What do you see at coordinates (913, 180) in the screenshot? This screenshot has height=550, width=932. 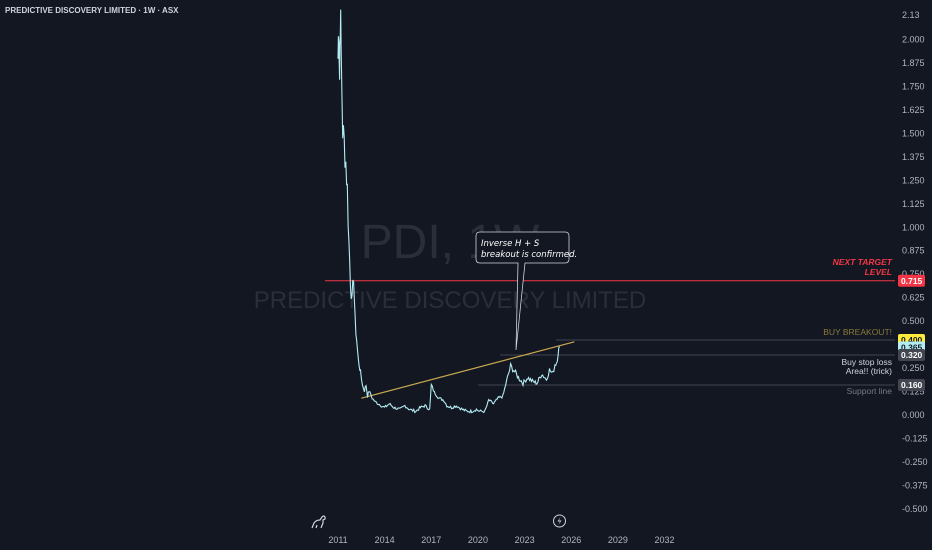 I see `y-tick-label: 1.250` at bounding box center [913, 180].